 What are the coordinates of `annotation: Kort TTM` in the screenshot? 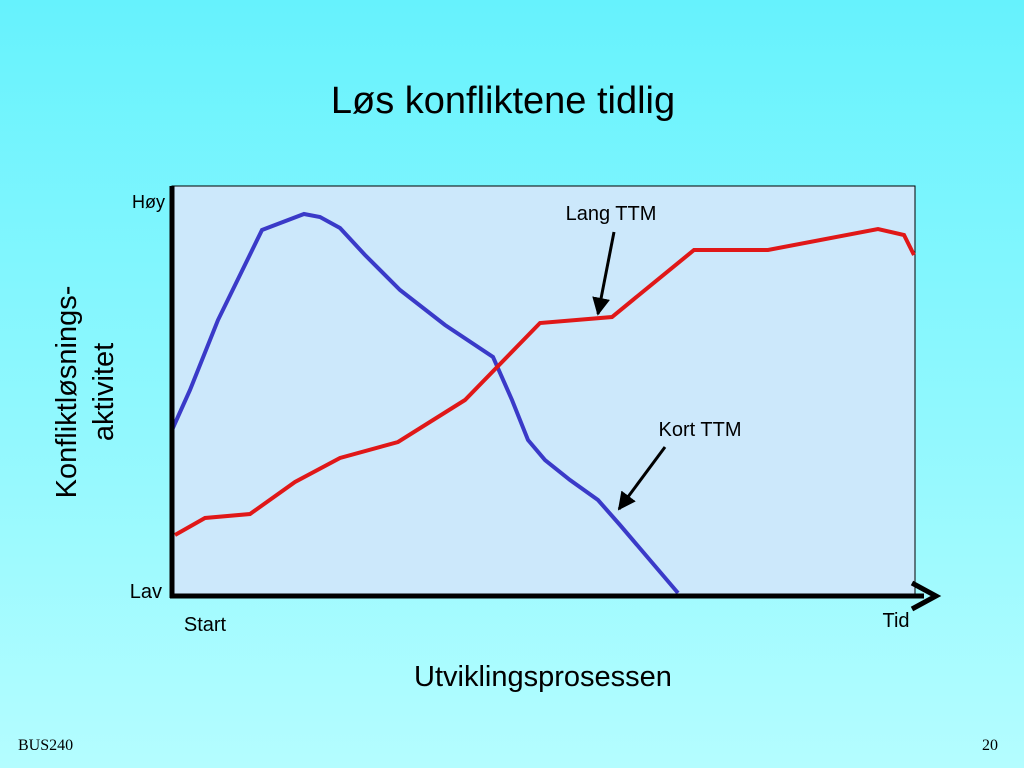 It's located at (700, 430).